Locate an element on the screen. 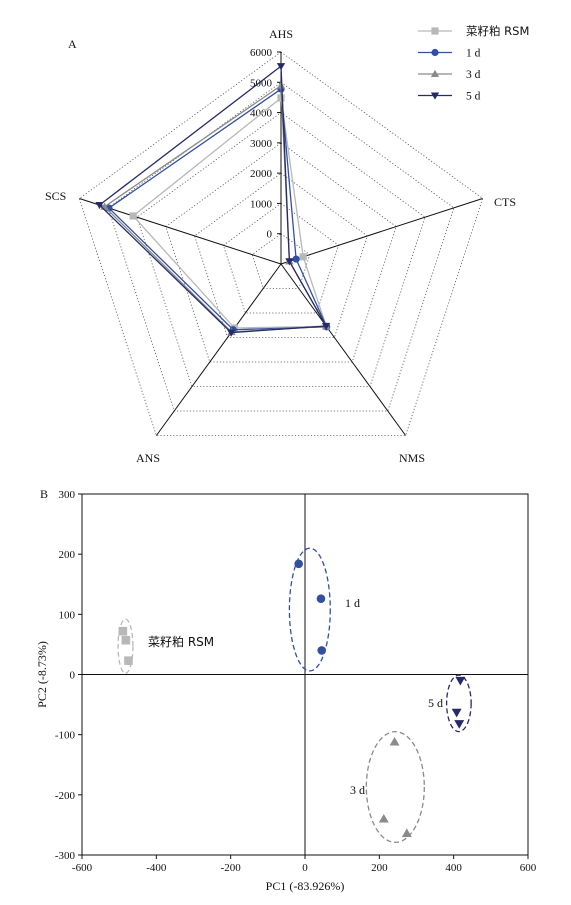 This screenshot has height=905, width=571. x-axis-title: PC1 (-83.926%) is located at coordinates (305, 886).